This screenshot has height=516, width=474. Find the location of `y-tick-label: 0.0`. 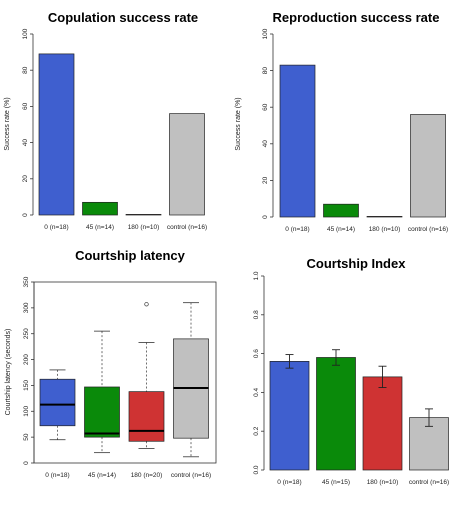

y-tick-label: 0.0 is located at coordinates (256, 469).